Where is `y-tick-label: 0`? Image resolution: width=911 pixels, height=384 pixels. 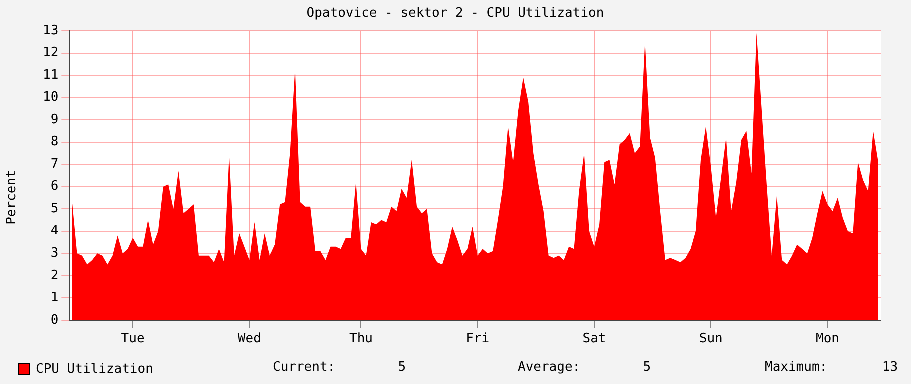
y-tick-label: 0 is located at coordinates (54, 320).